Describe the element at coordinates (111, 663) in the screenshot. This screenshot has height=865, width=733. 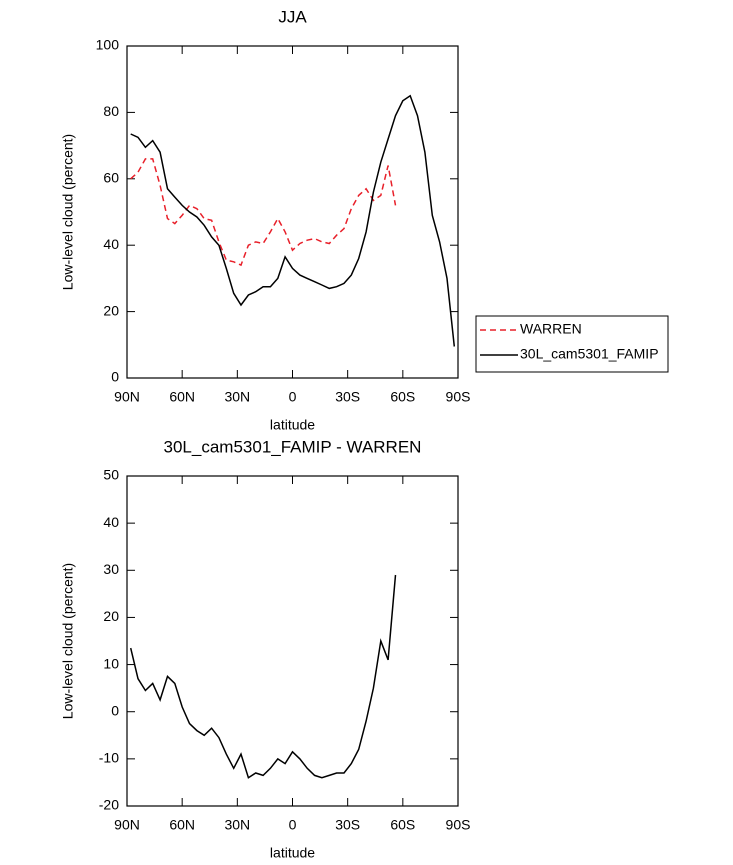
I see `y-tick-label: 10` at that location.